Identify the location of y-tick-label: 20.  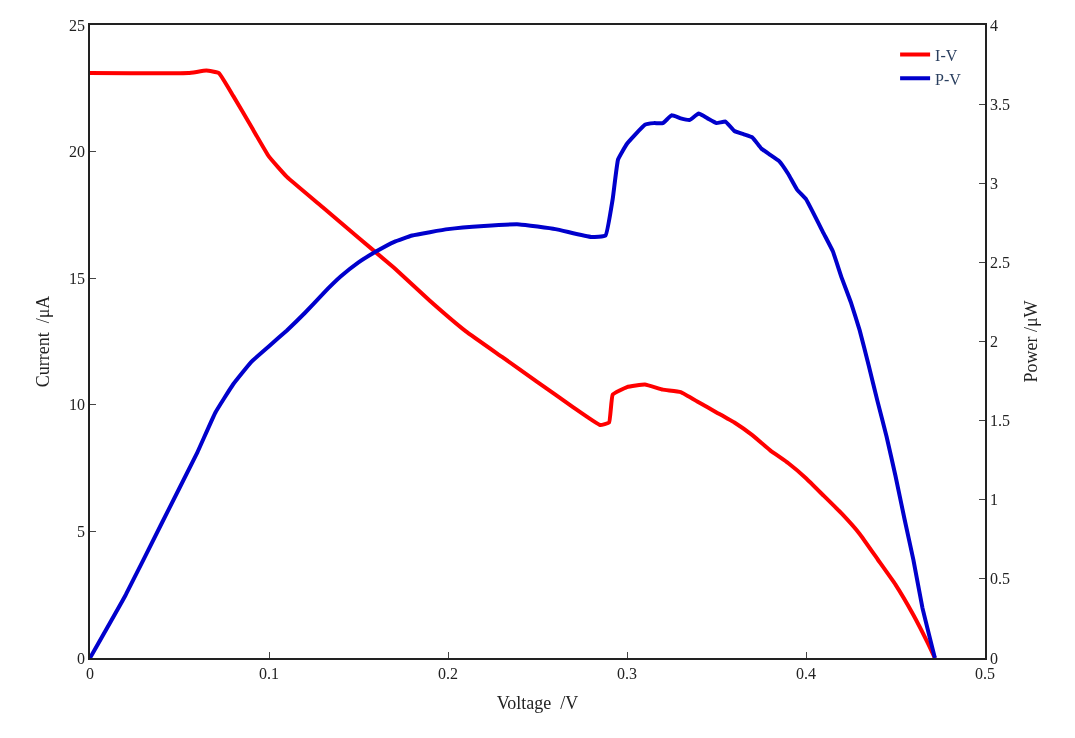
(77, 152).